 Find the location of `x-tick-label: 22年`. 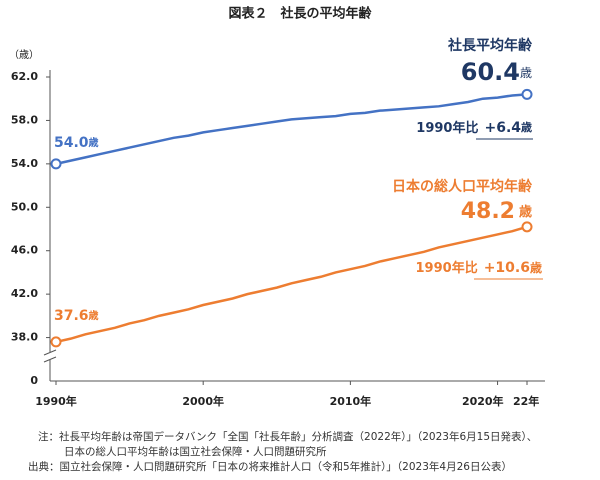

x-tick-label: 22年 is located at coordinates (526, 401).